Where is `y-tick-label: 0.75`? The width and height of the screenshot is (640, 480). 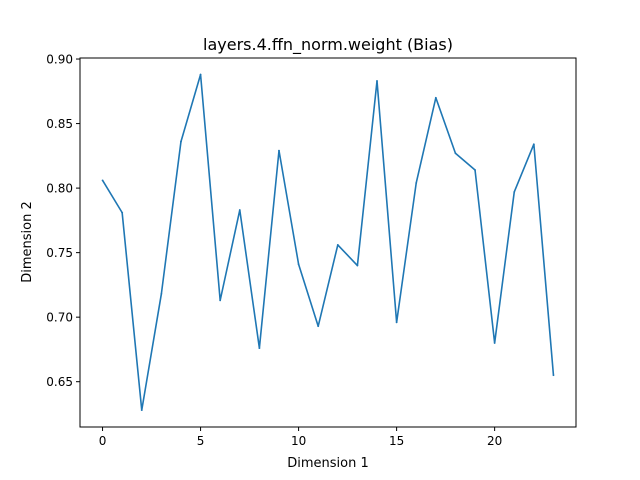
y-tick-label: 0.75 is located at coordinates (59, 253).